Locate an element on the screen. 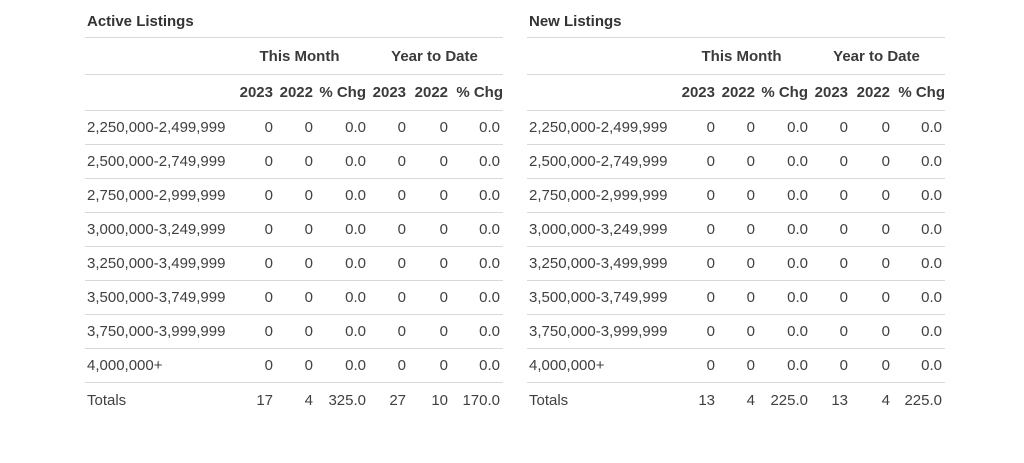 The image size is (1024, 463). totals-value-cell: 17 is located at coordinates (264, 400).